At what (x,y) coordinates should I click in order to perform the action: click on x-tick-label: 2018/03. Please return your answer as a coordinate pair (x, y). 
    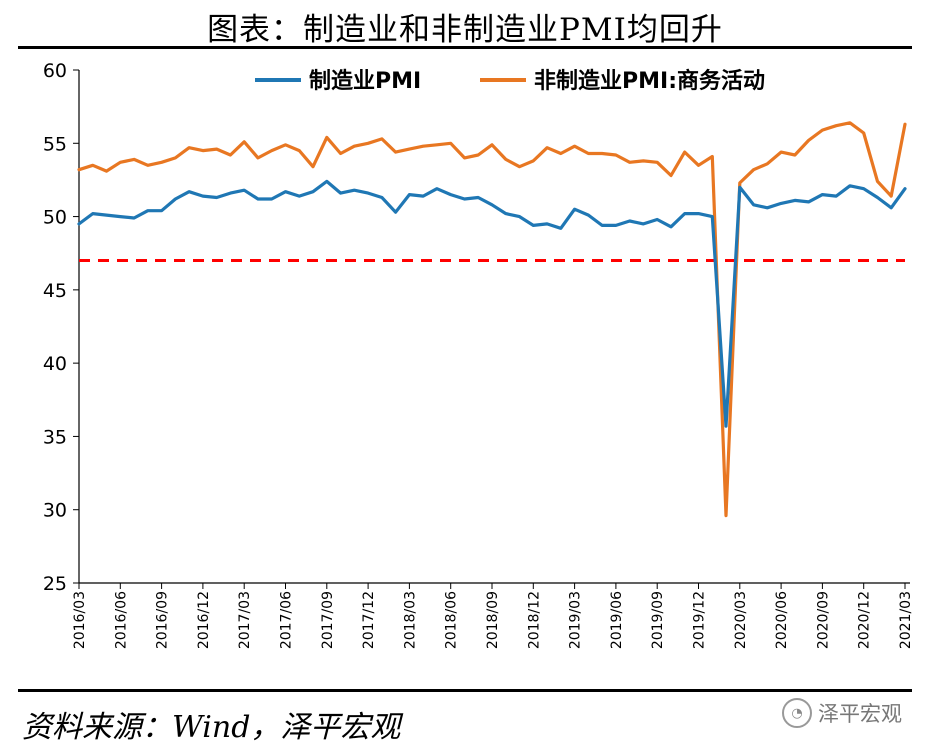
    Looking at the image, I should click on (410, 620).